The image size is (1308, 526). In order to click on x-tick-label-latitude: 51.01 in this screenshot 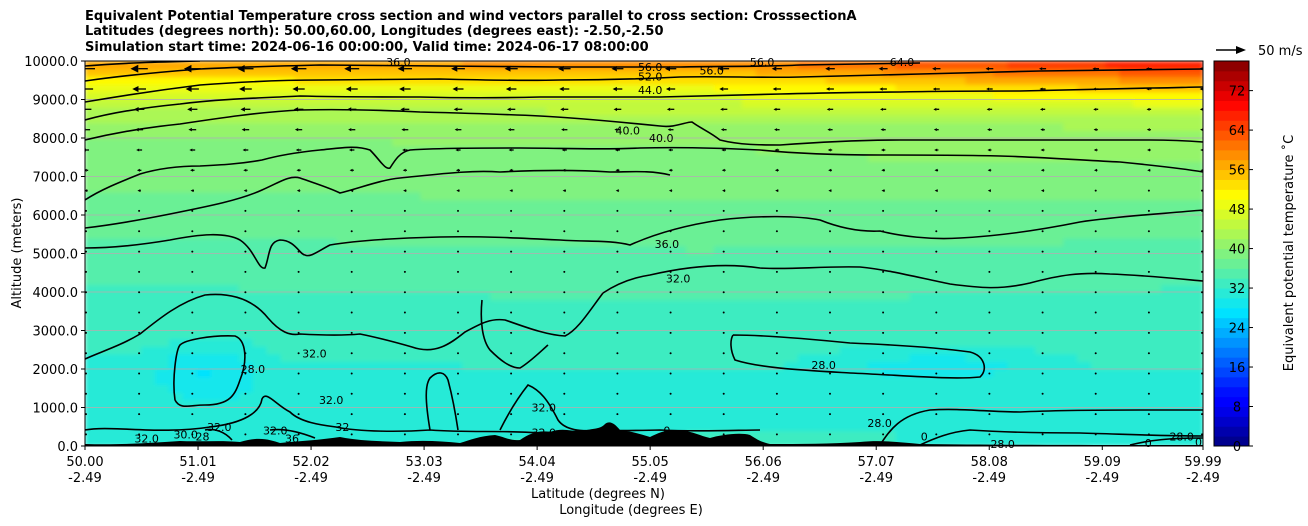, I will do `click(197, 462)`.